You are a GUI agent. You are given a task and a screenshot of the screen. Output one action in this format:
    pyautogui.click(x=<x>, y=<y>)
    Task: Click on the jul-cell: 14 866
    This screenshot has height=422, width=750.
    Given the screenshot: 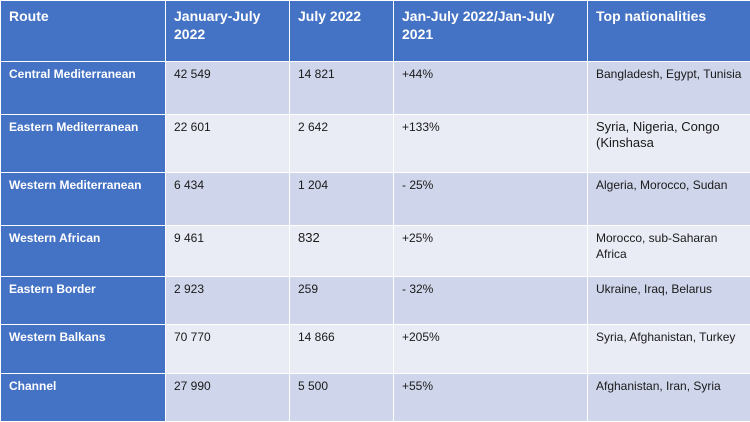 What is the action you would take?
    pyautogui.click(x=342, y=349)
    